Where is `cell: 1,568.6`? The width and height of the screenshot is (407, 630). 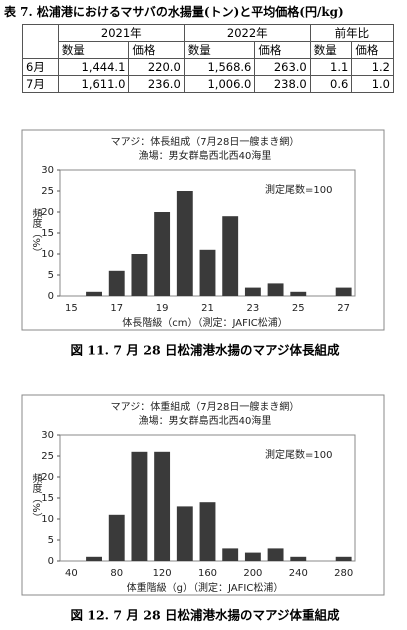 cell: 1,568.6 is located at coordinates (219, 67).